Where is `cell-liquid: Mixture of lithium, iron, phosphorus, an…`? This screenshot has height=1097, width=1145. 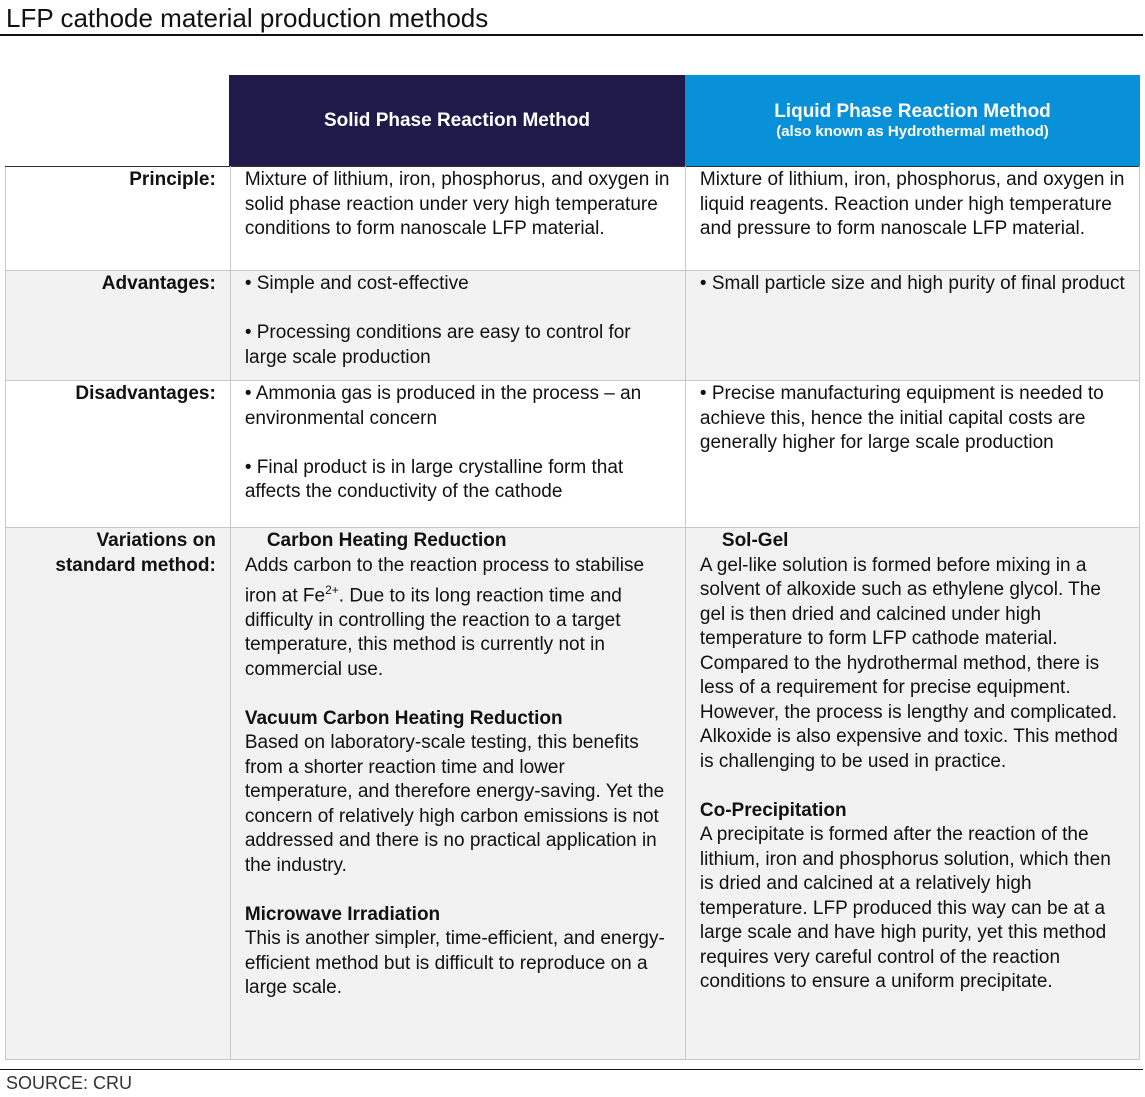 cell-liquid: Mixture of lithium, iron, phosphorus, an… is located at coordinates (912, 218).